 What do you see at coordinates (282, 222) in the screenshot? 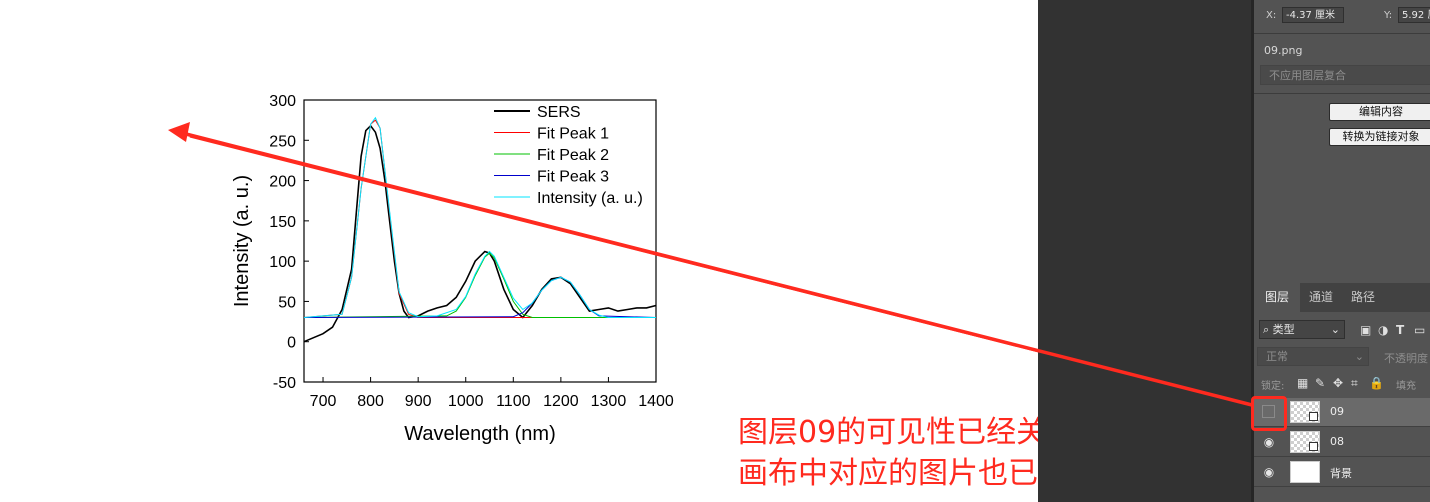
I see `y-tick-label: 150` at bounding box center [282, 222].